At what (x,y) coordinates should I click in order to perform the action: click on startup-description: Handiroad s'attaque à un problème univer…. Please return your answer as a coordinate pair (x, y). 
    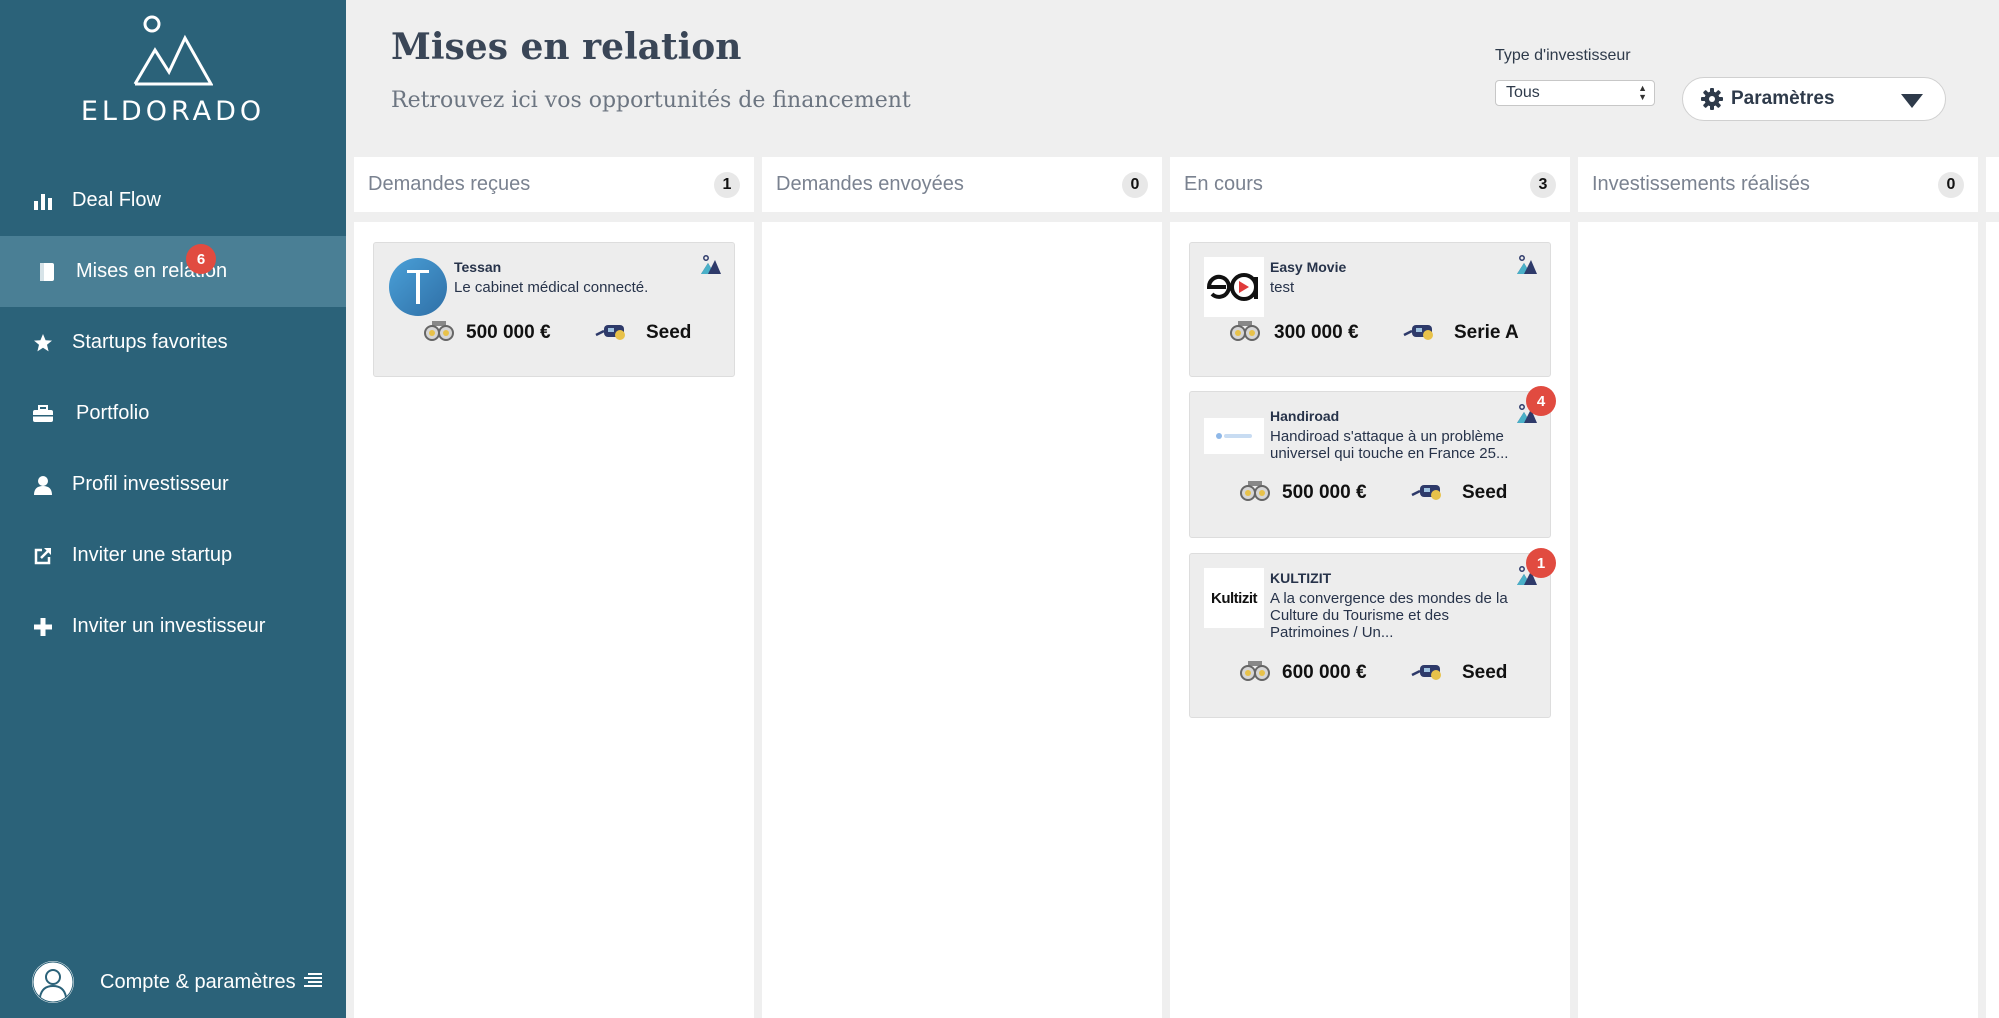
    Looking at the image, I should click on (1389, 445).